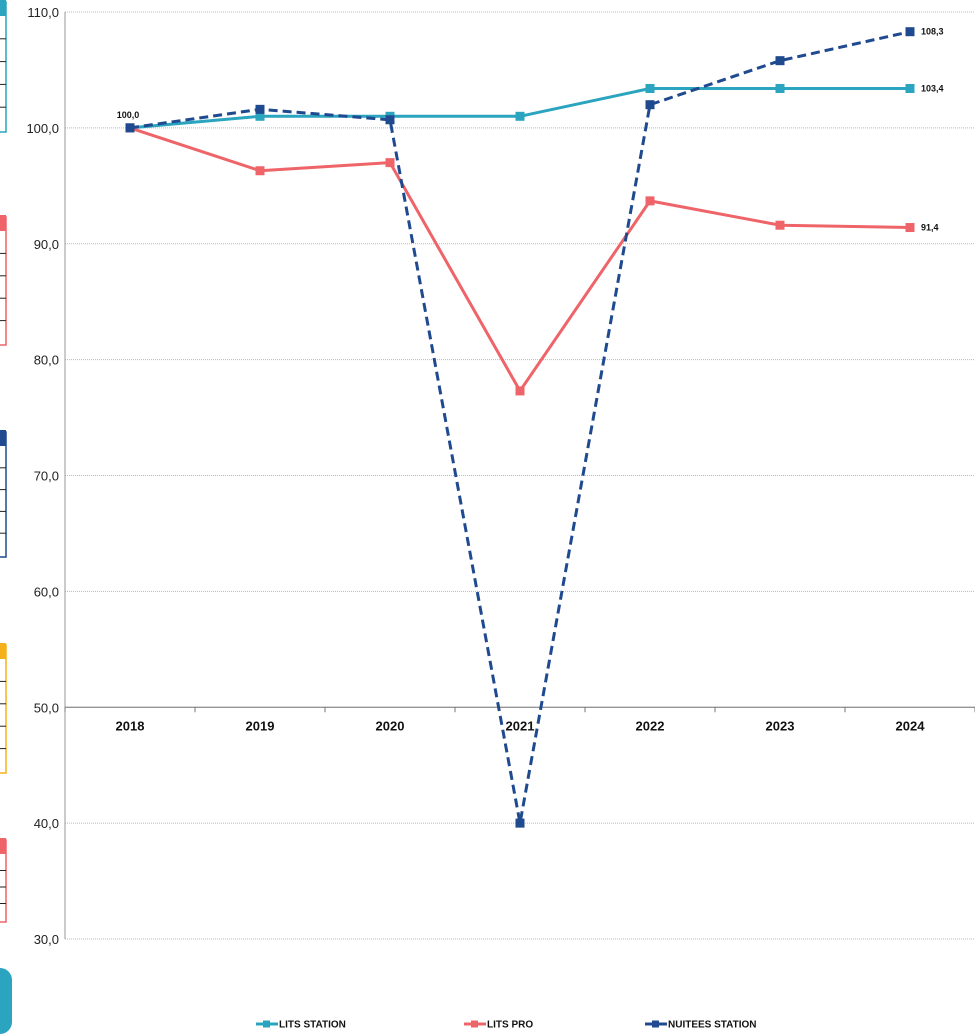 This screenshot has width=975, height=1034. I want to click on legend-label: LITS PRO, so click(510, 1025).